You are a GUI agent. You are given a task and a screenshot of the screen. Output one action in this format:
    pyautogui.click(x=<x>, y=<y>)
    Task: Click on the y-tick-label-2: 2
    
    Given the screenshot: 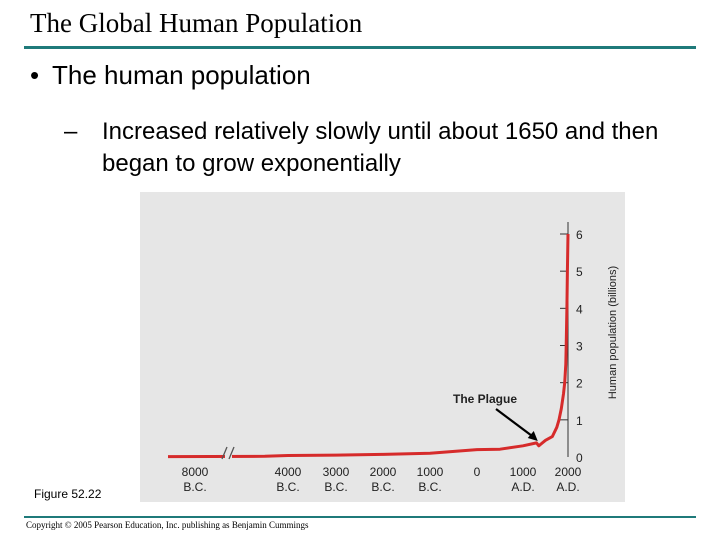 What is the action you would take?
    pyautogui.click(x=579, y=384)
    